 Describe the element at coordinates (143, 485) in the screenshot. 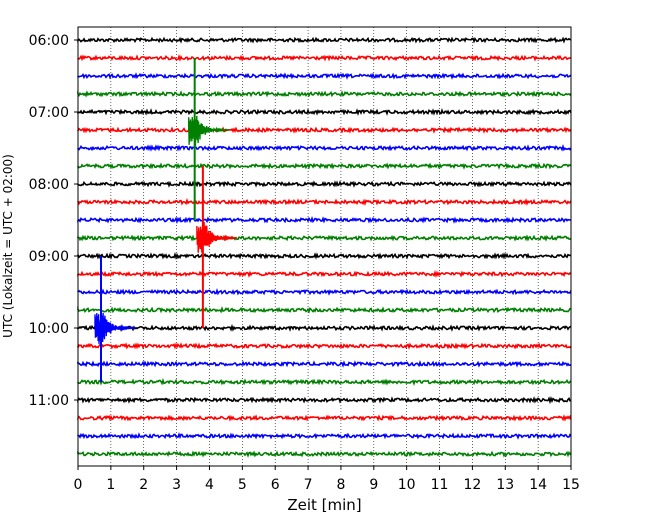

I see `x-tick-label: 2` at that location.